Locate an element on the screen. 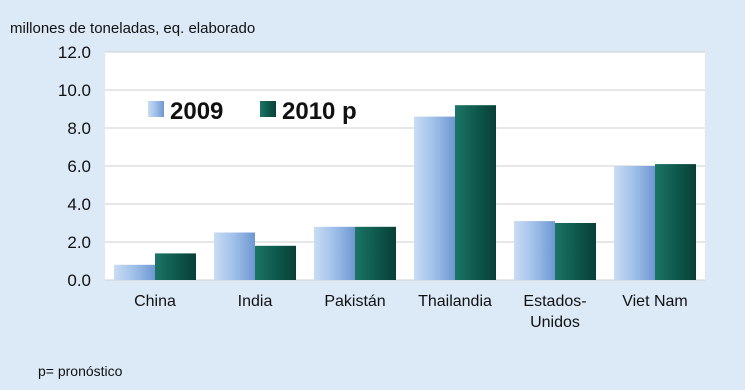 Image resolution: width=745 pixels, height=390 pixels. x-category-label-line: Thailandia is located at coordinates (455, 301).